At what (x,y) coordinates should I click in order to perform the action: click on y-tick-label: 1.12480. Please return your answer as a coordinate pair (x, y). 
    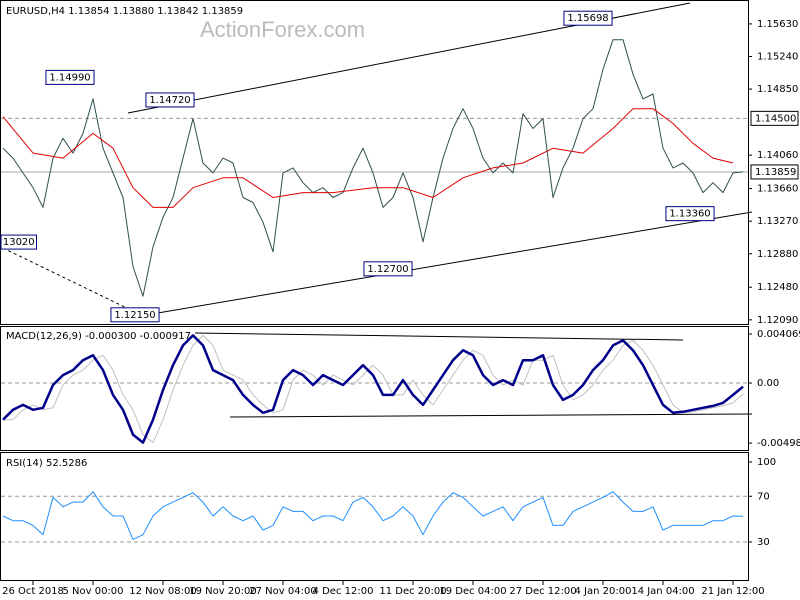
    Looking at the image, I should click on (777, 287).